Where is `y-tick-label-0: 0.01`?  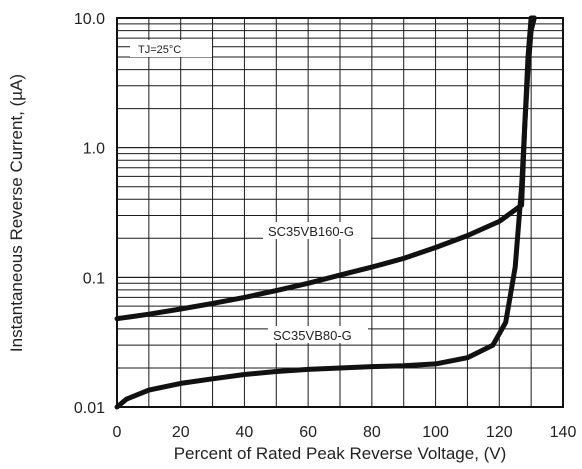 y-tick-label-0: 0.01 is located at coordinates (89, 408).